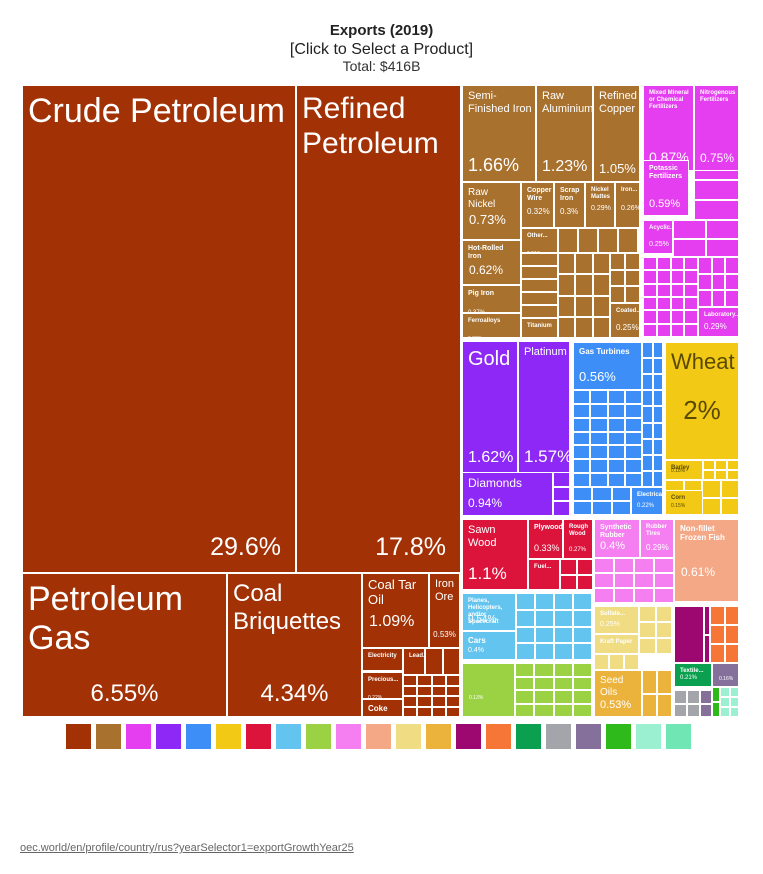 This screenshot has width=763, height=874. What do you see at coordinates (564, 133) in the screenshot?
I see `tile-raw-aluminium: Raw Aluminium 1.23%` at bounding box center [564, 133].